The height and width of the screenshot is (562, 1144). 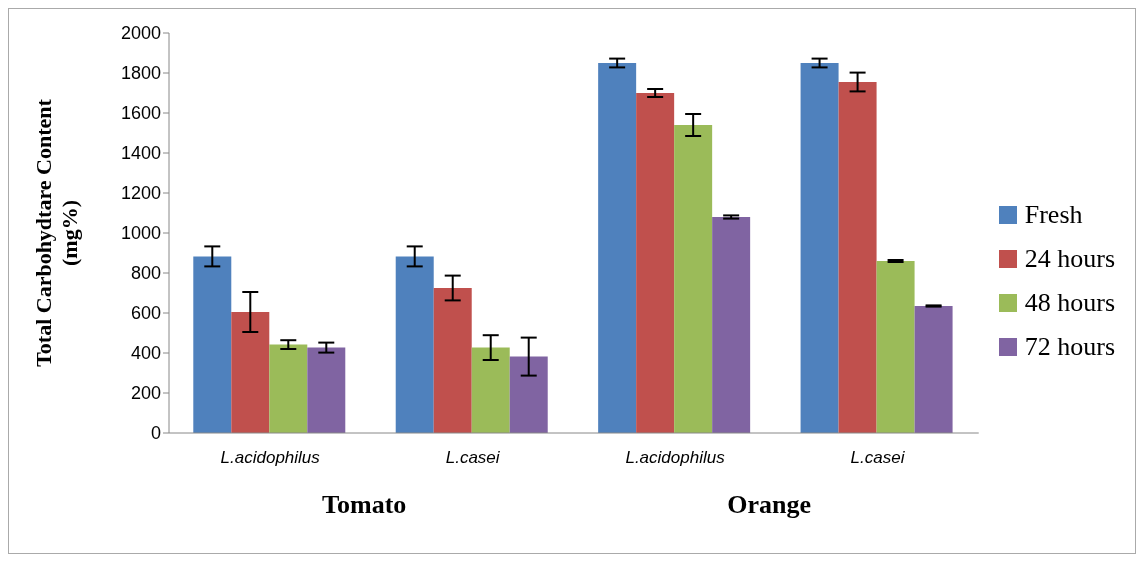 I want to click on y-tick-label: 2000, so click(x=140, y=33).